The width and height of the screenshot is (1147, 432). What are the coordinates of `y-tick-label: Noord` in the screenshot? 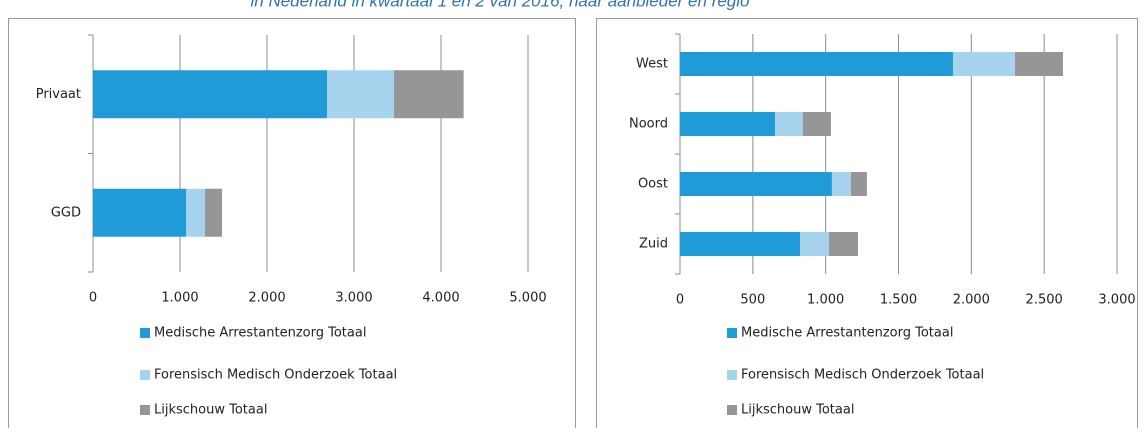 It's located at (648, 124).